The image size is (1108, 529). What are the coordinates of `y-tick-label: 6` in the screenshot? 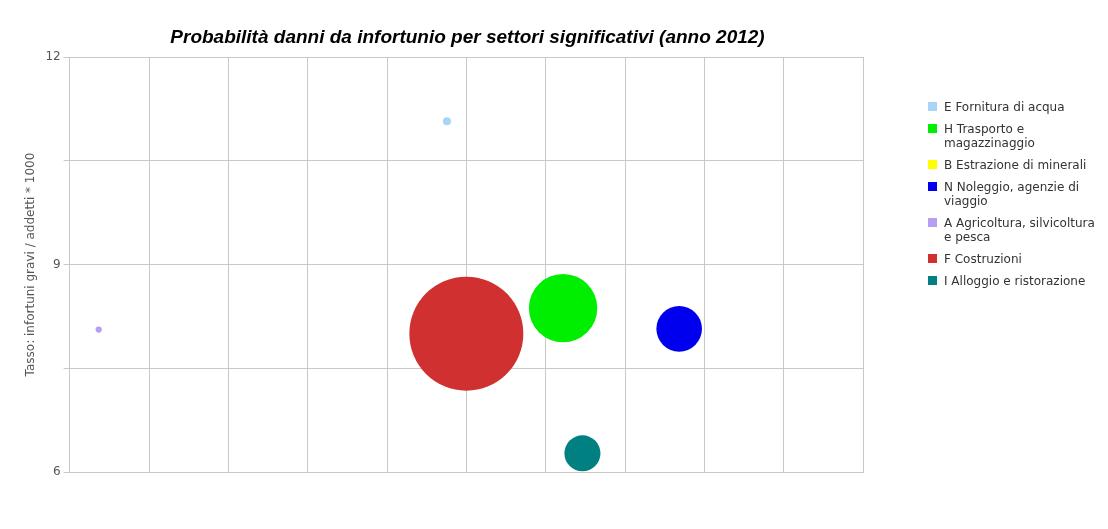 It's located at (57, 471).